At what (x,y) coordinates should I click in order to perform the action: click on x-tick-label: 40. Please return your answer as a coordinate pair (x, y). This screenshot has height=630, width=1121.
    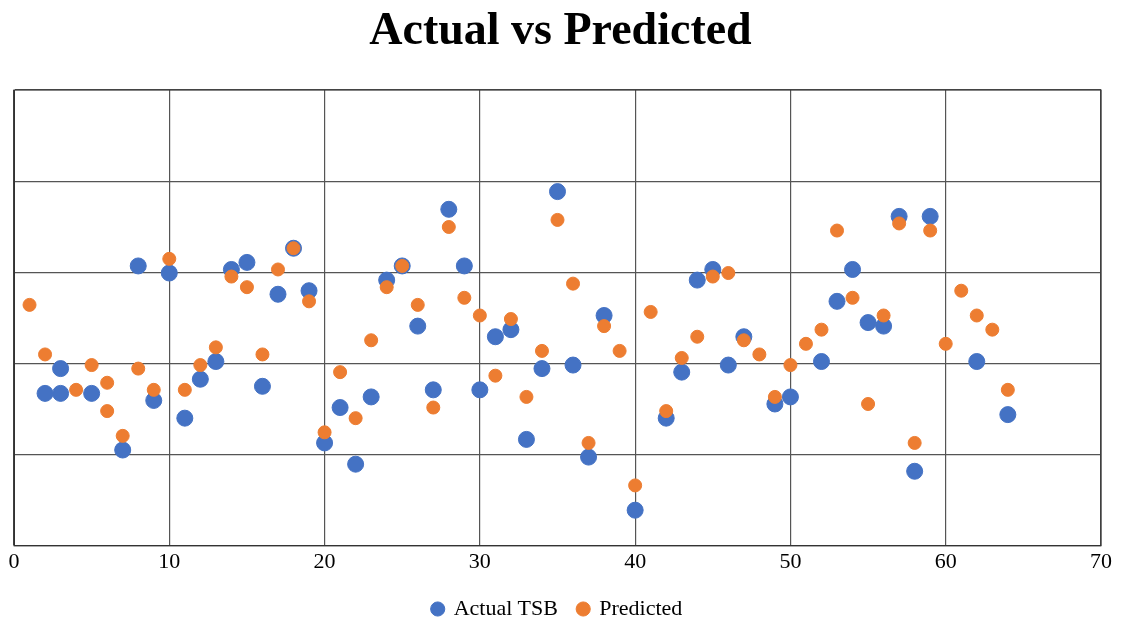
    Looking at the image, I should click on (635, 560).